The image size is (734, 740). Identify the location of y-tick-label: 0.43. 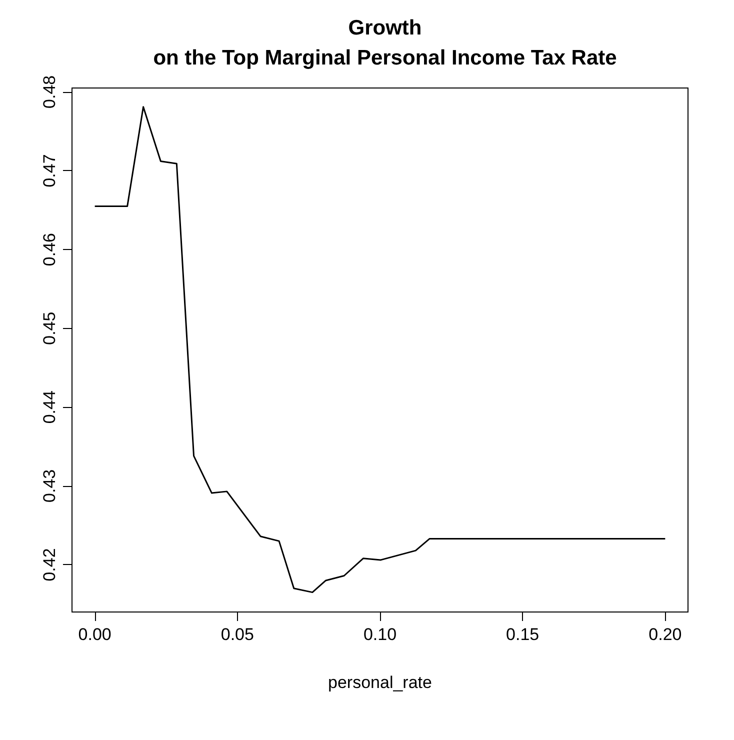
(49, 485).